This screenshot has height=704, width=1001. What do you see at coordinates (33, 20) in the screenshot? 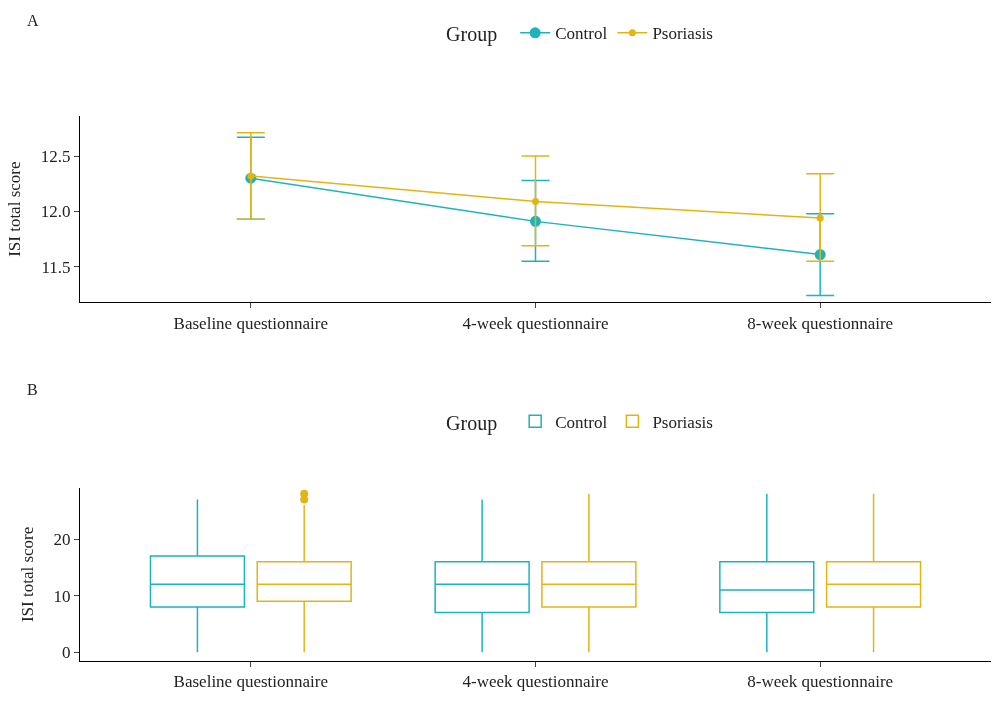
I see `chart-title: A` at bounding box center [33, 20].